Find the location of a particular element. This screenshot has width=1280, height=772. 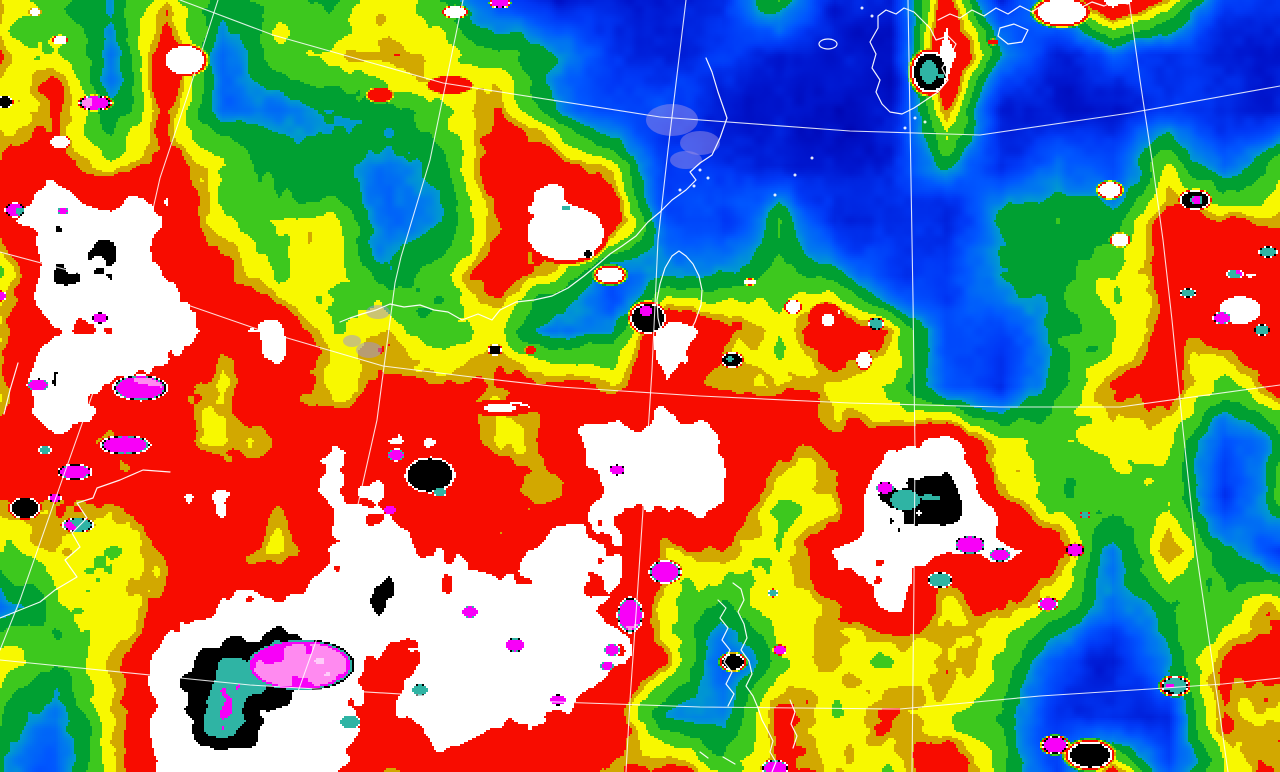

coastline-taiwan is located at coordinates (679, 302).